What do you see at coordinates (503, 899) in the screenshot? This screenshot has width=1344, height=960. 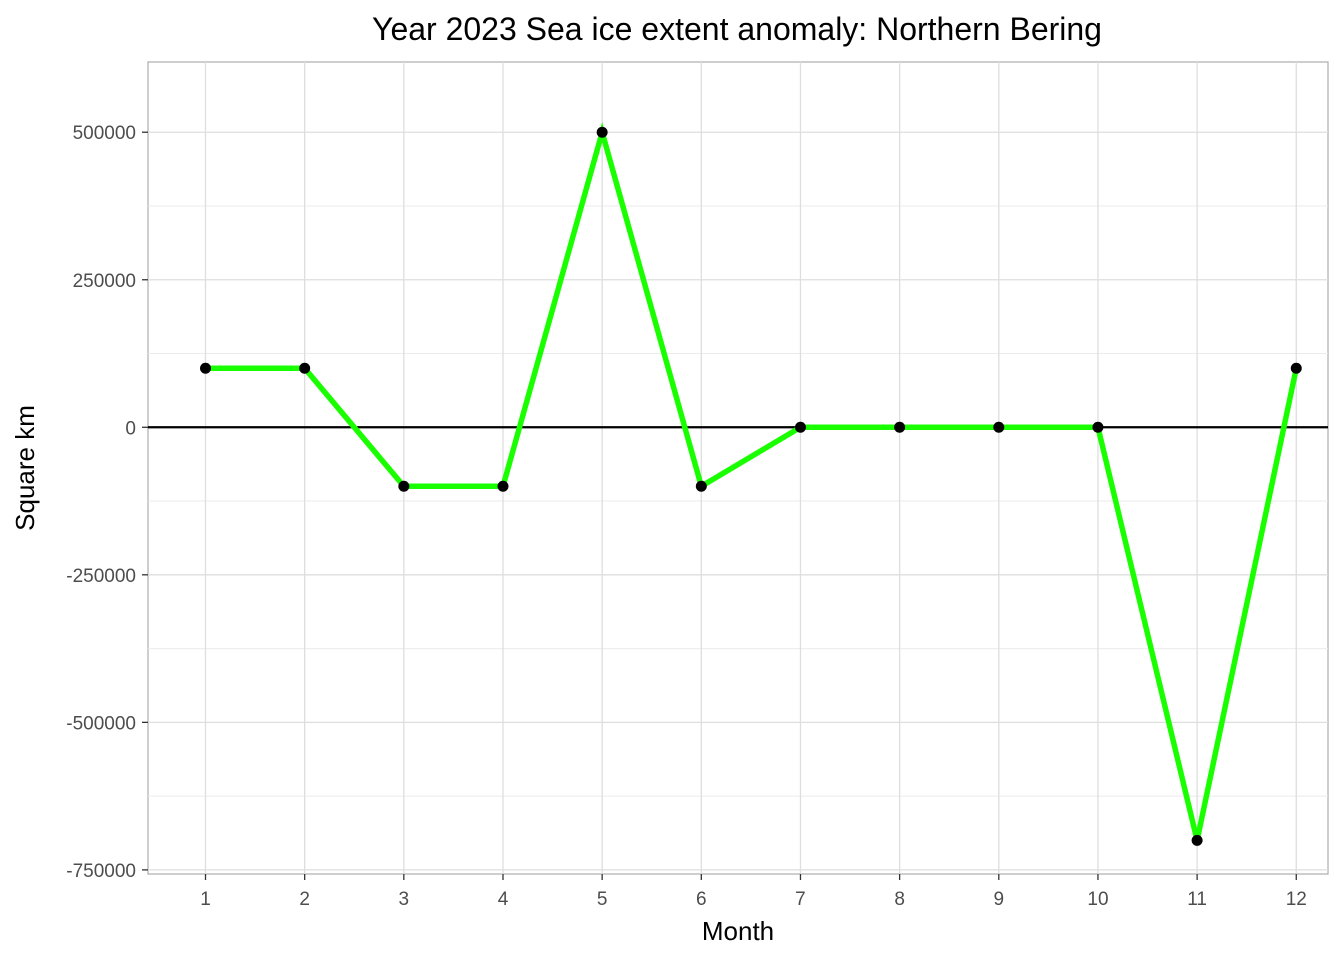 I see `x-tick-label: 4` at bounding box center [503, 899].